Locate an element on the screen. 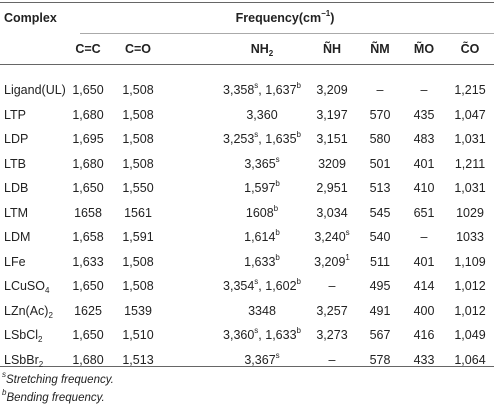  table-cell: 416 is located at coordinates (424, 335).